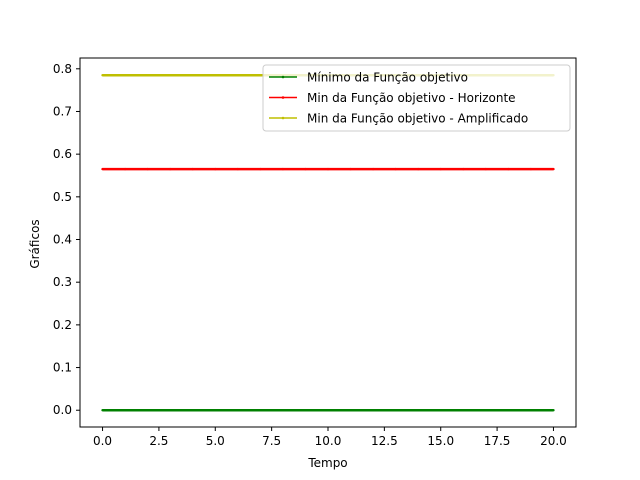 This screenshot has width=640, height=480. I want to click on y-axis-label: Gráficos, so click(35, 243).